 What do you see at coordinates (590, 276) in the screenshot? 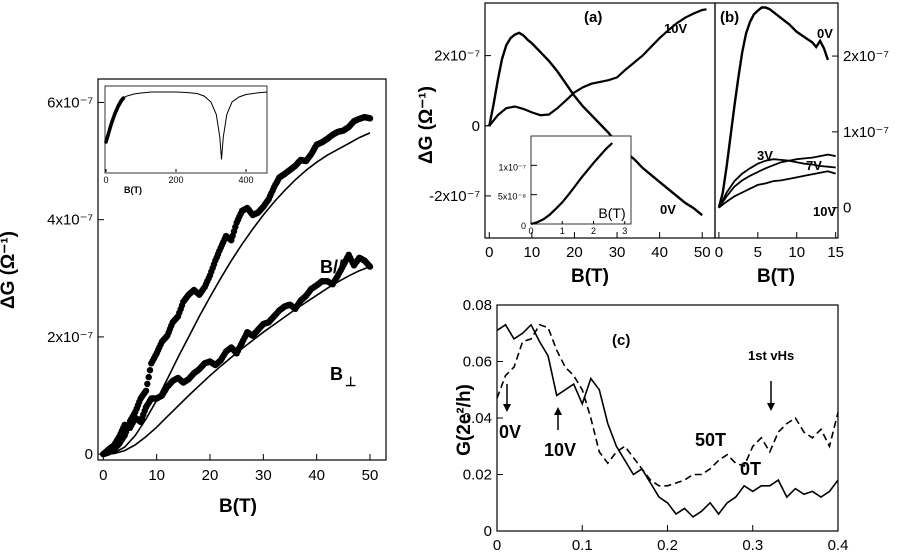
I see `panel-a-x-axis-label: B(T)` at bounding box center [590, 276].